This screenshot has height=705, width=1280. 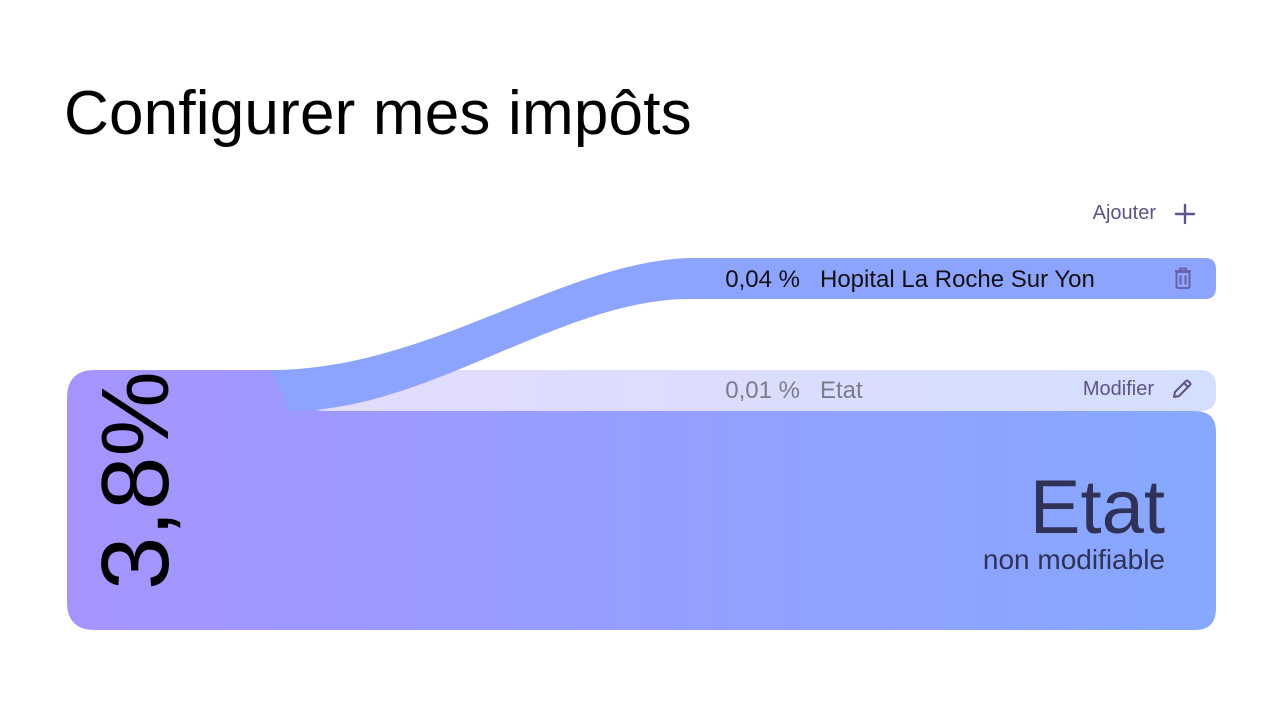 I want to click on trash-icon, so click(x=1183, y=278).